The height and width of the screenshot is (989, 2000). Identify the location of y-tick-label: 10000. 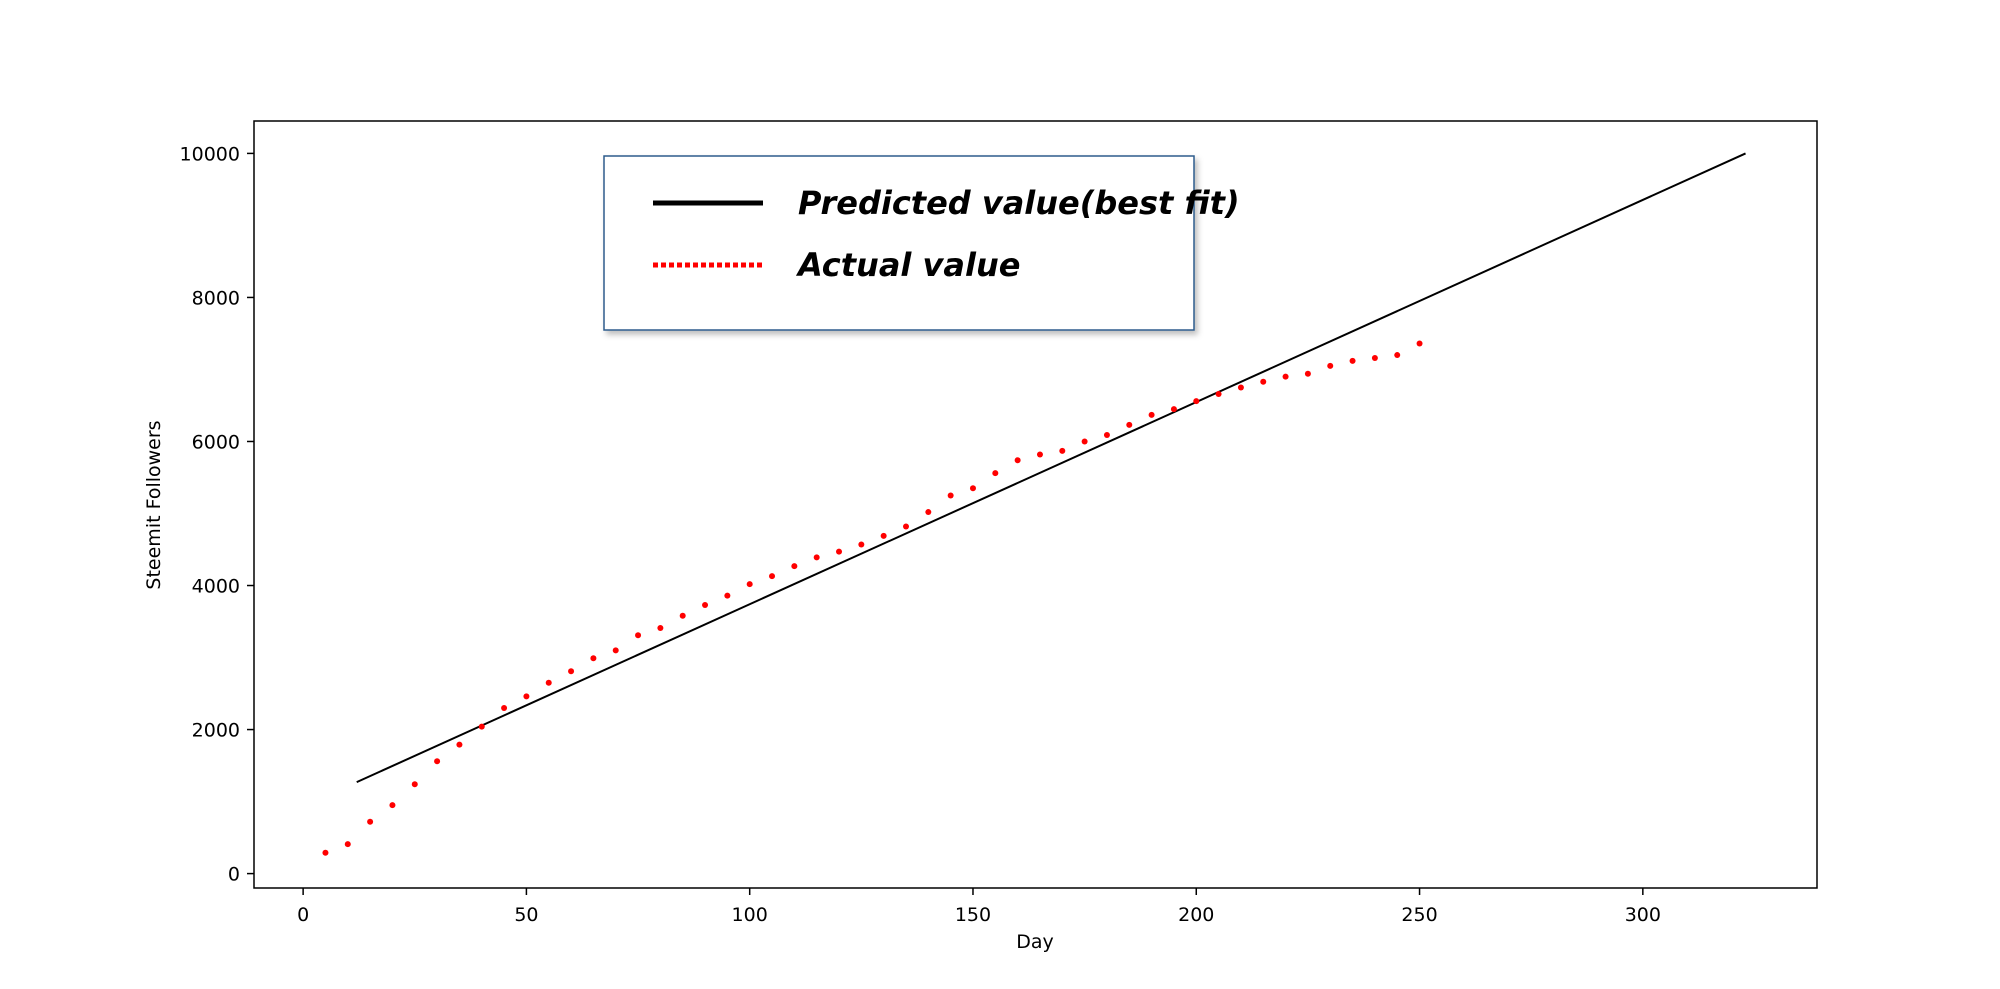
(210, 154).